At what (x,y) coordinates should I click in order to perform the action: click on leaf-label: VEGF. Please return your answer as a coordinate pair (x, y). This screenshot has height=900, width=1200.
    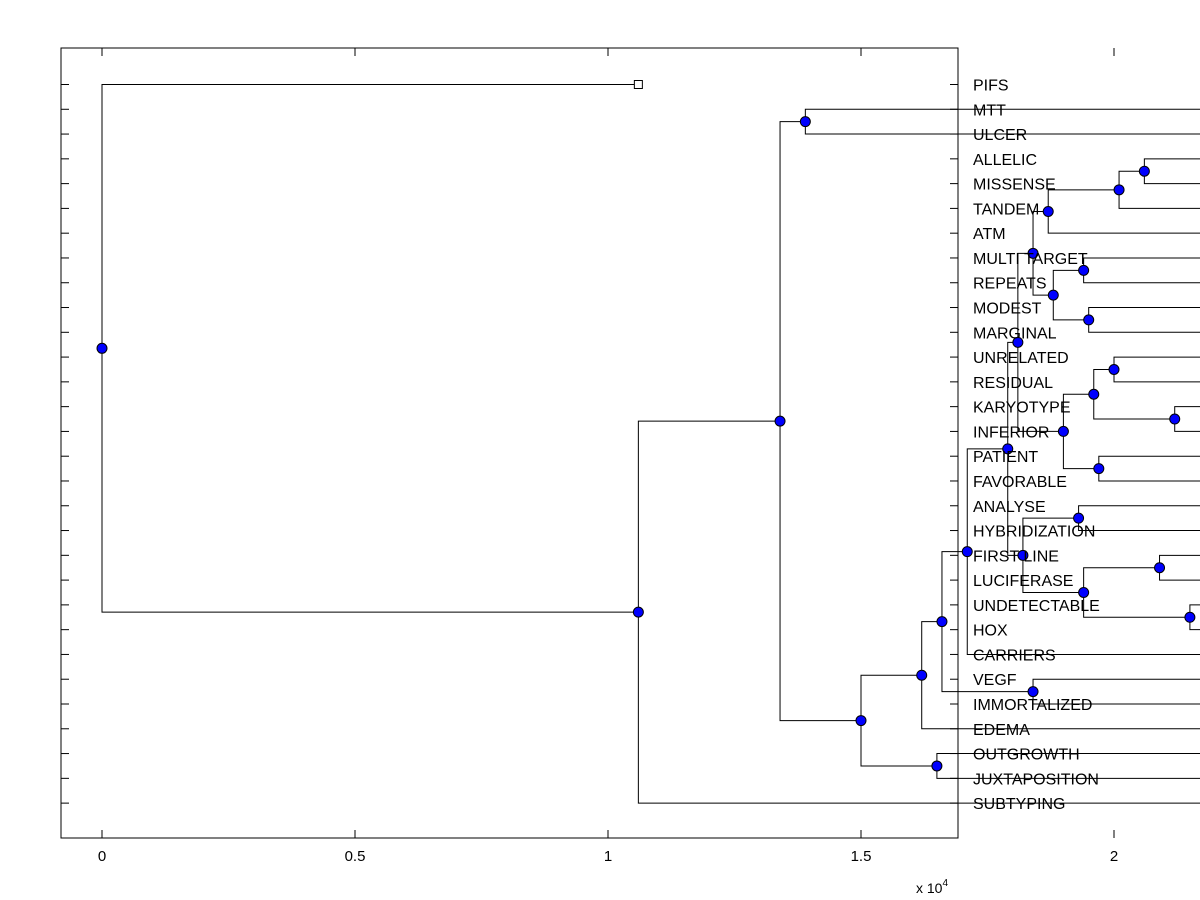
    Looking at the image, I should click on (995, 680).